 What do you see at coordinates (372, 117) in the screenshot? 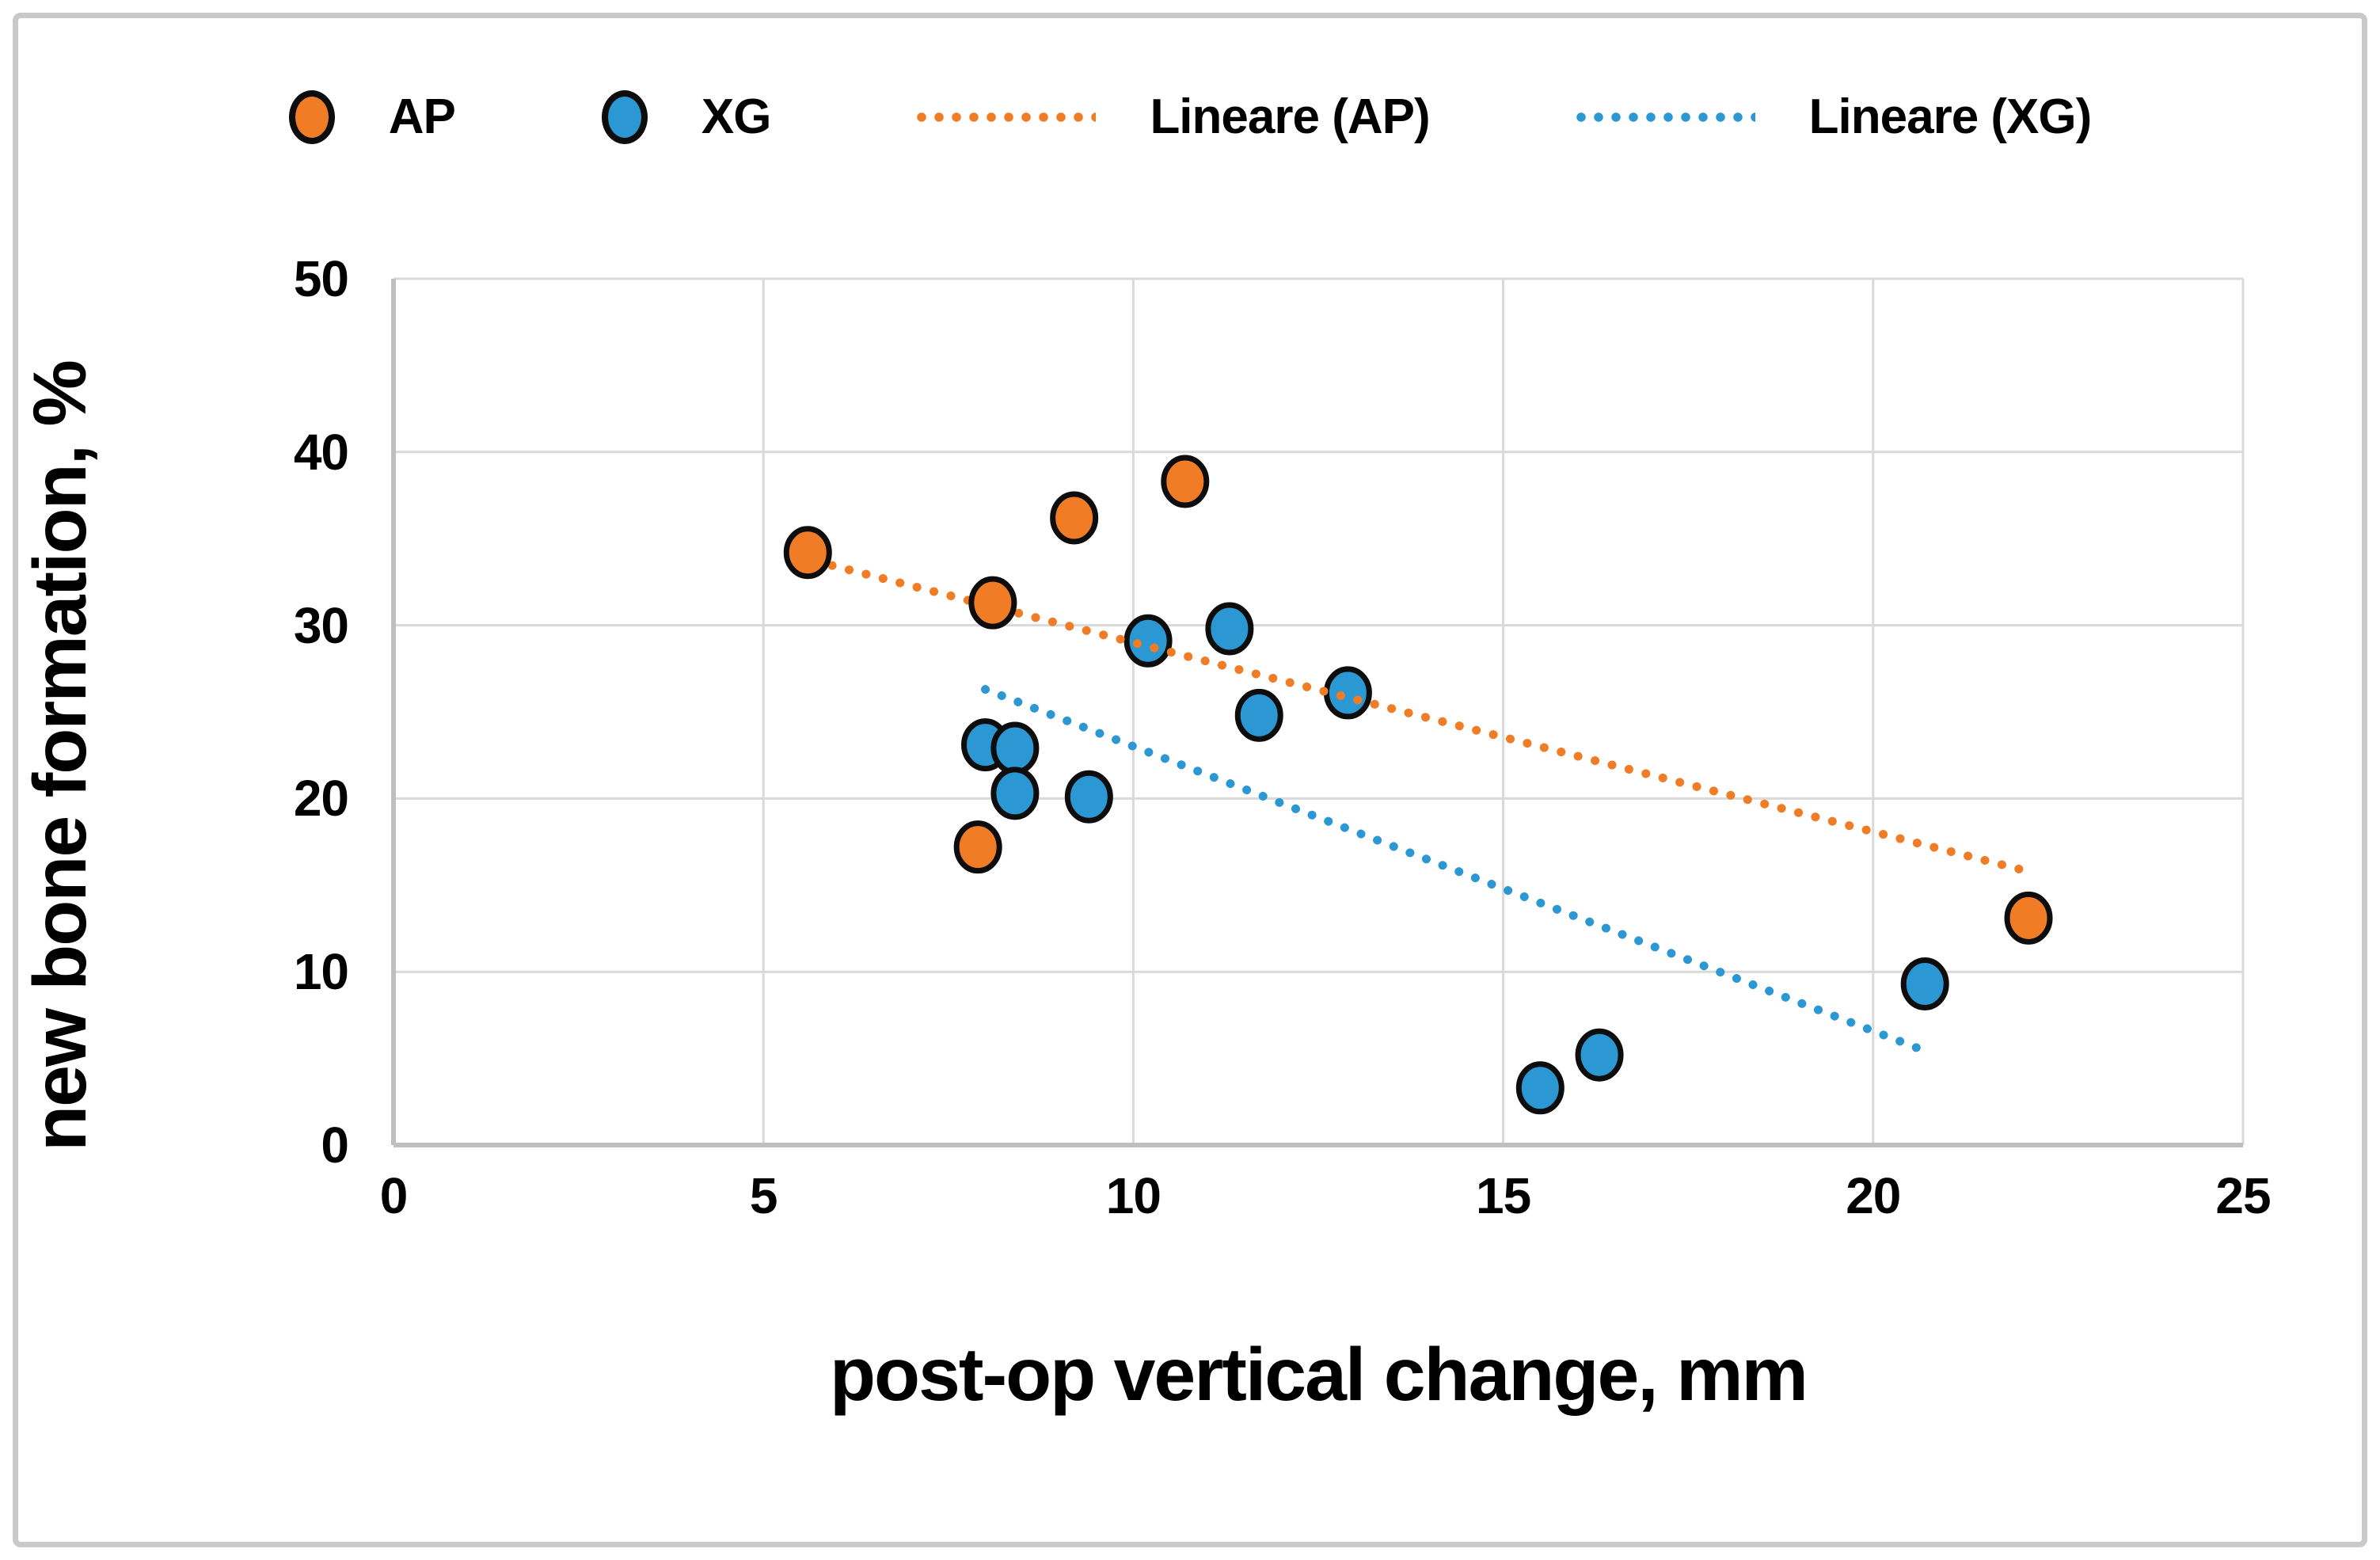
I see `legend-item-ap: AP` at bounding box center [372, 117].